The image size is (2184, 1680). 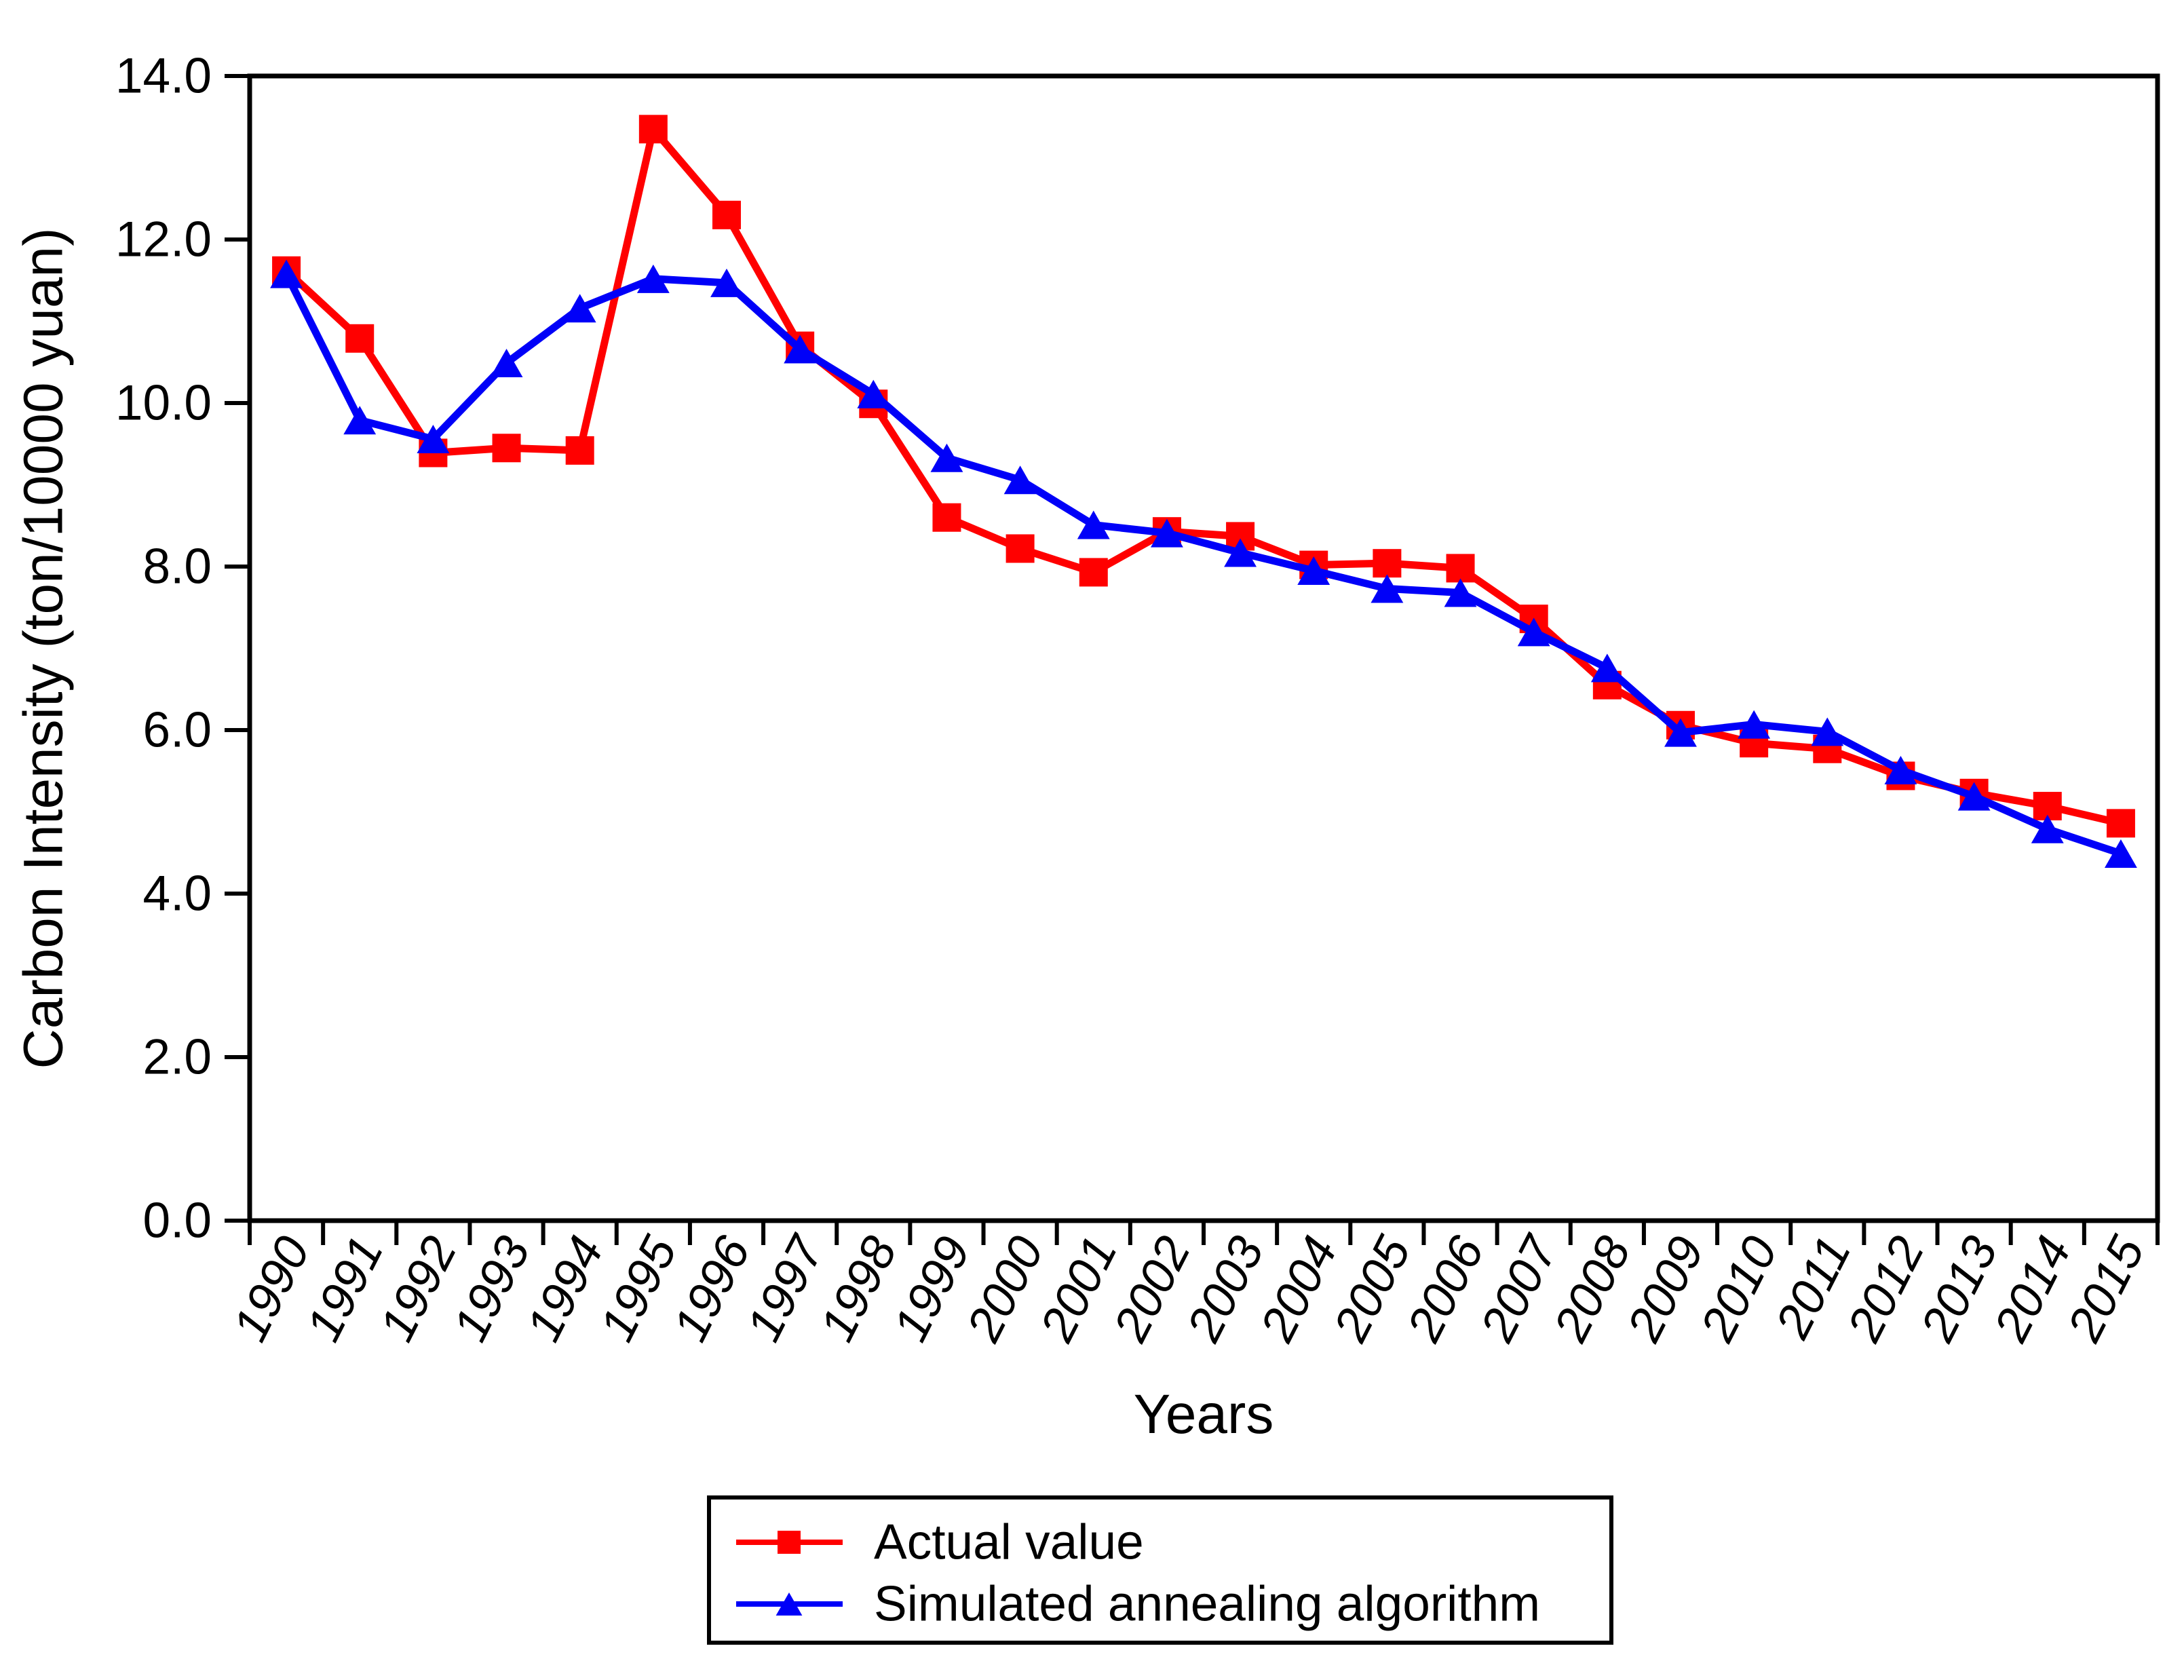 What do you see at coordinates (1009, 1543) in the screenshot?
I see `legend-label: Actual value` at bounding box center [1009, 1543].